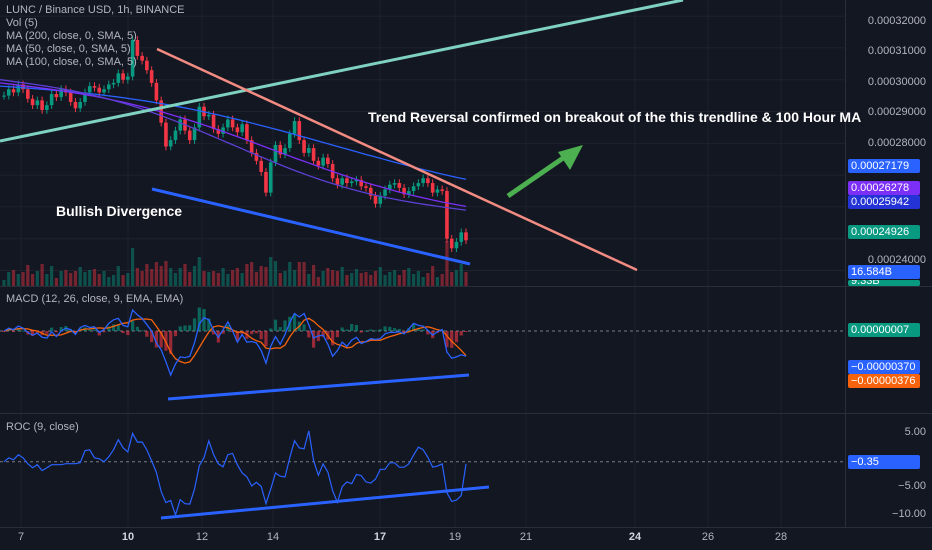  Describe the element at coordinates (95, 299) in the screenshot. I see `macd-title: MACD (12, 26, close, 9, EMA, EMA)` at that location.